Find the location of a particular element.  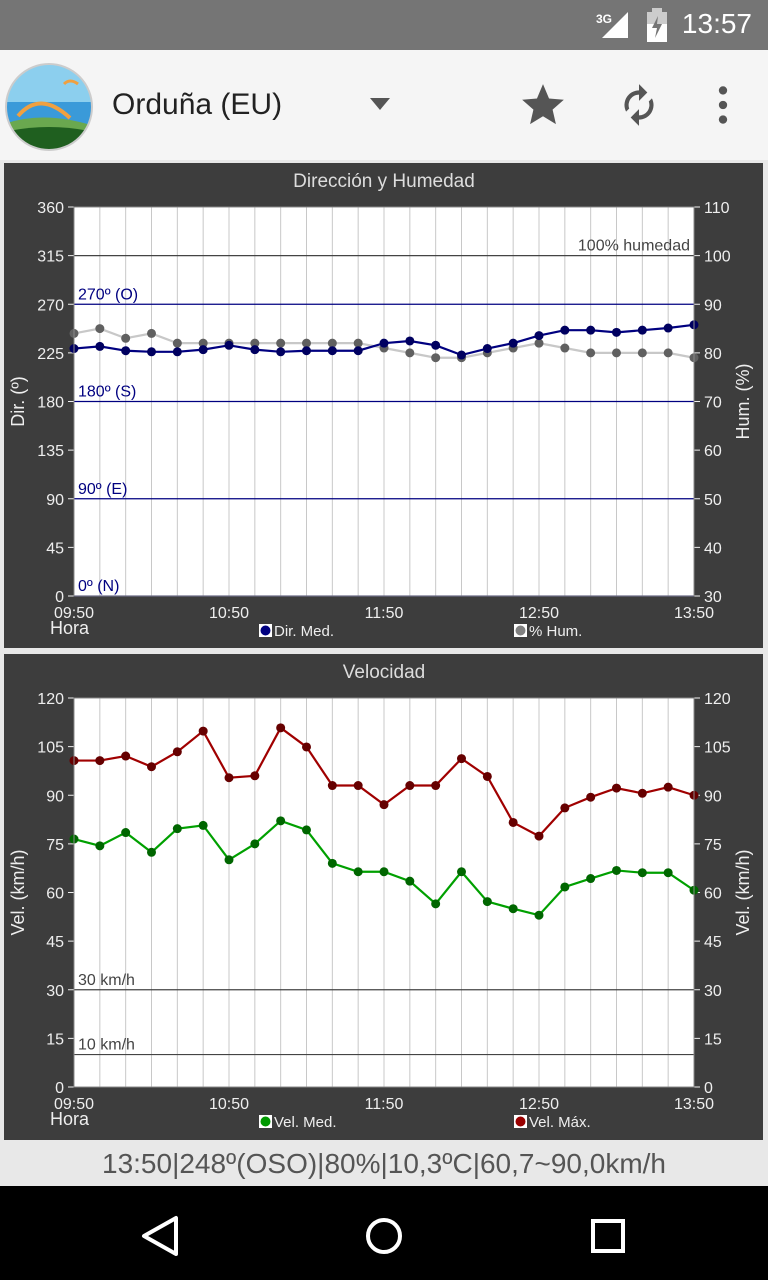

back-icon is located at coordinates (160, 1236).